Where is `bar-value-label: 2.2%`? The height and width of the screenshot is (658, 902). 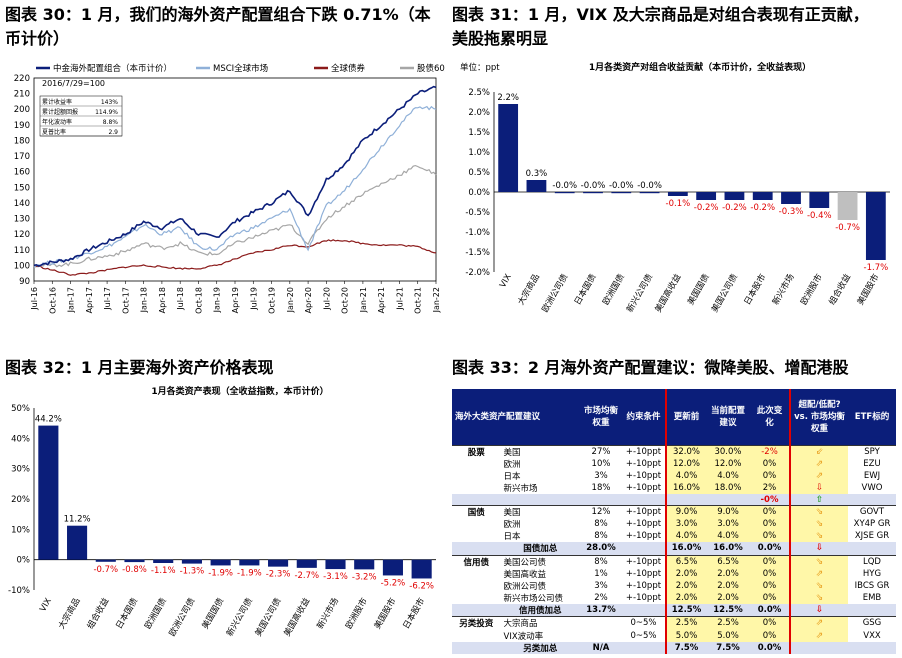
bar-value-label: 2.2% is located at coordinates (508, 98).